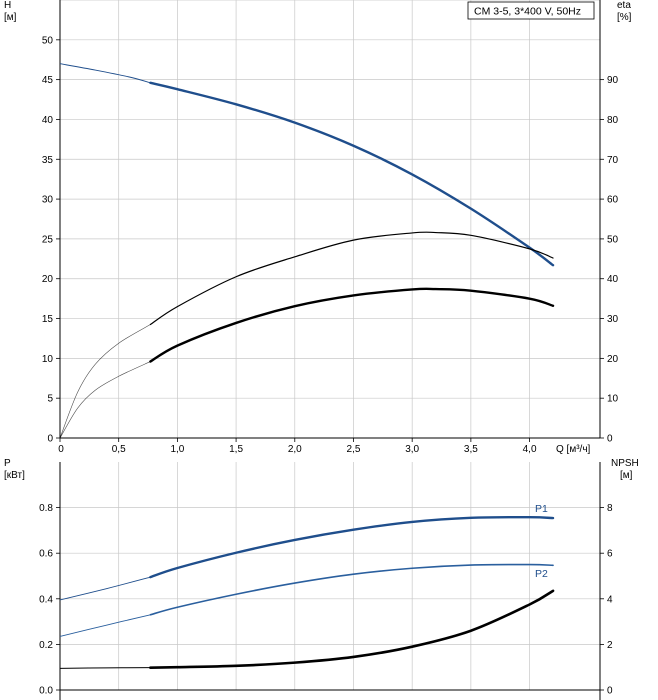  What do you see at coordinates (541, 509) in the screenshot?
I see `p1-series-label: P1` at bounding box center [541, 509].